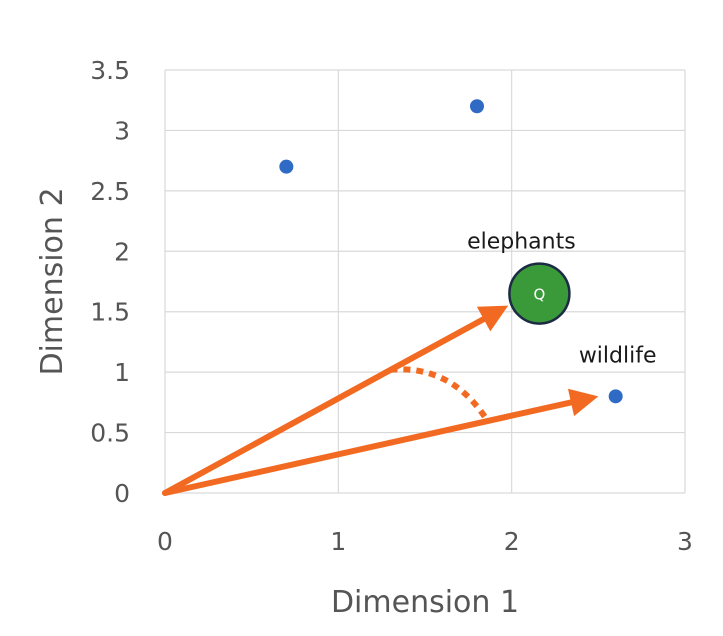 The width and height of the screenshot is (723, 636). Describe the element at coordinates (618, 355) in the screenshot. I see `point-label: wildlife` at that location.